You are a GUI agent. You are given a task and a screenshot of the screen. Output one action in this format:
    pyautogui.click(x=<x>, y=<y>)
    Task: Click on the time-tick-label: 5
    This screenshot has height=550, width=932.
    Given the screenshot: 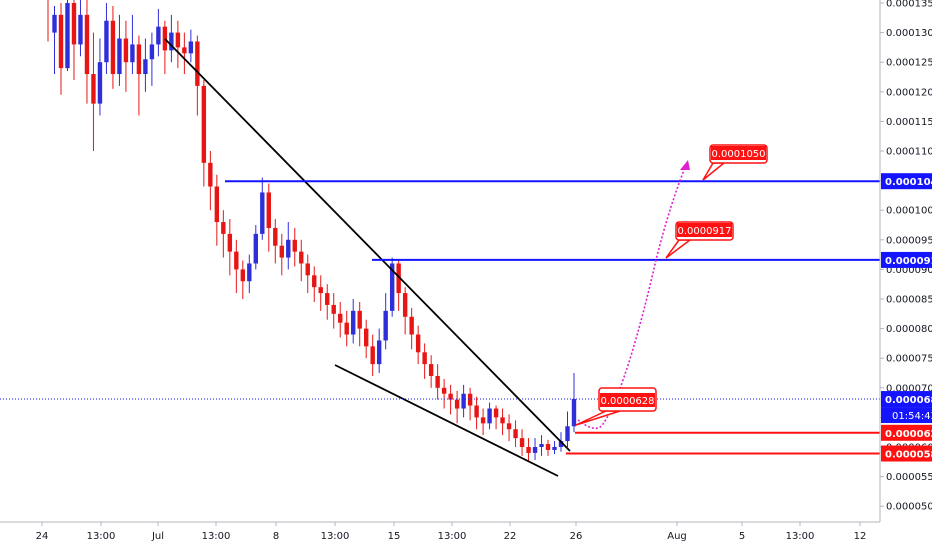 What is the action you would take?
    pyautogui.click(x=742, y=536)
    